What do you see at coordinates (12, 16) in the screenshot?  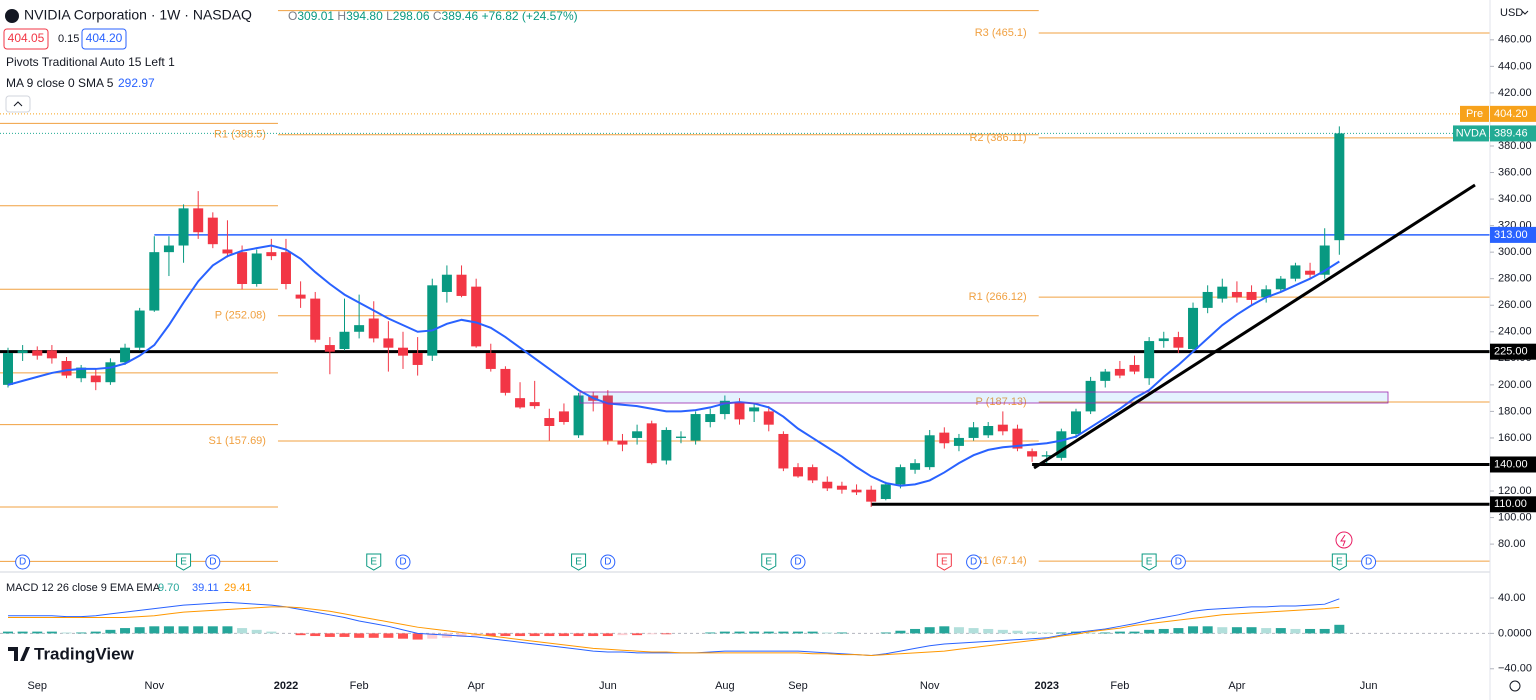 I see `symbol-logo` at bounding box center [12, 16].